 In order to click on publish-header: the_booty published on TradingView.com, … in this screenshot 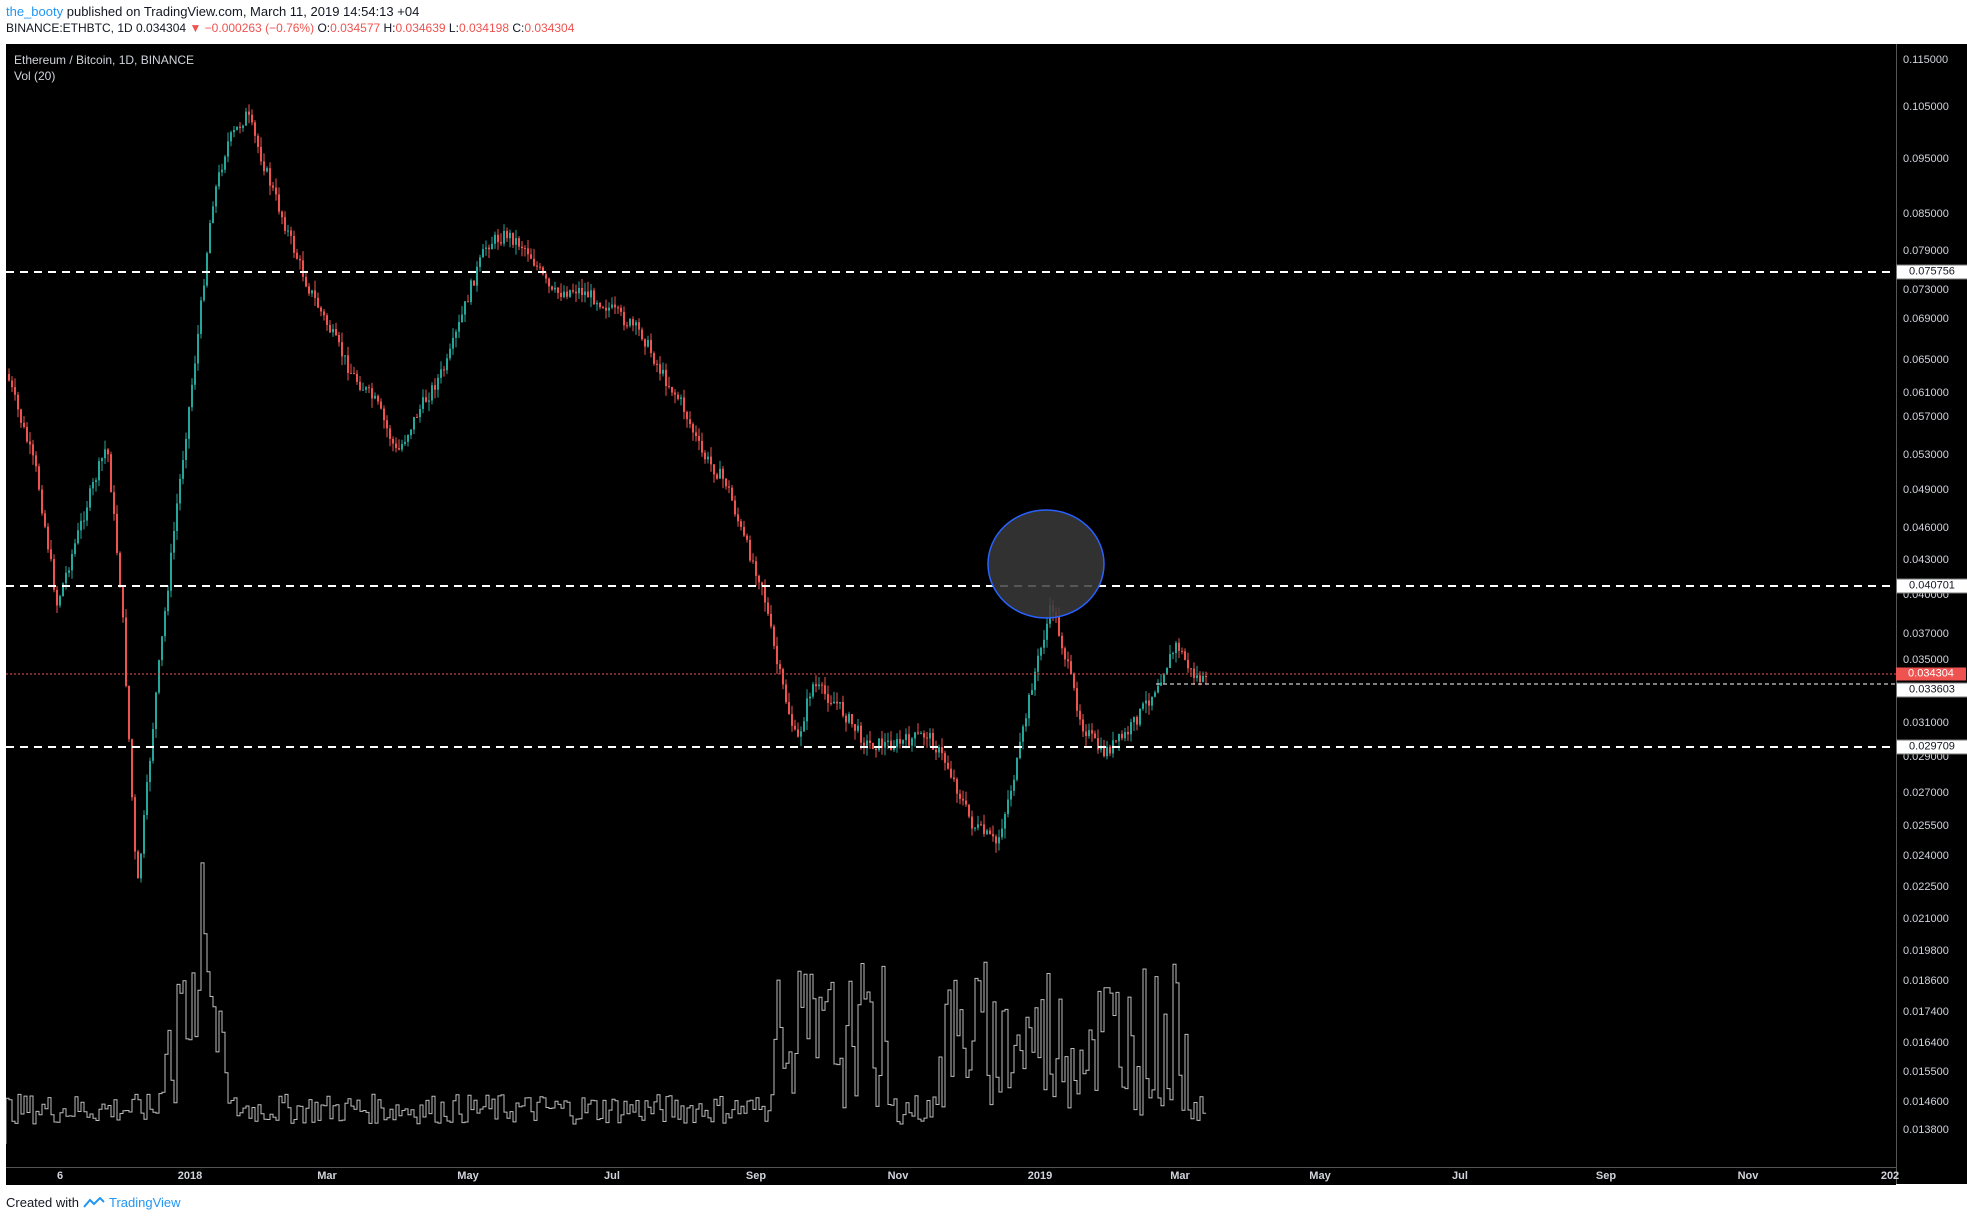, I will do `click(212, 12)`.